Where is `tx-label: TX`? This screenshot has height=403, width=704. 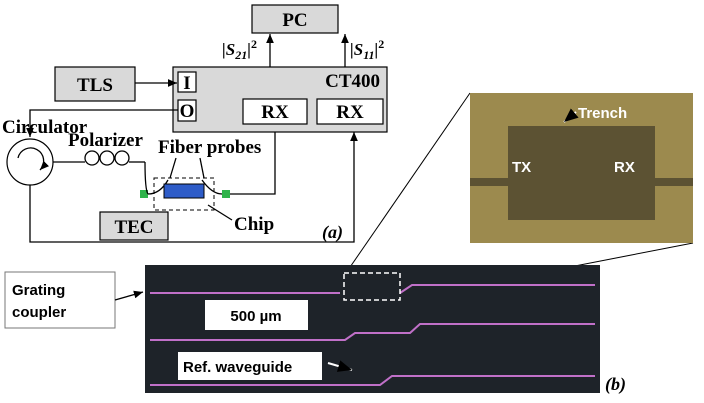
tx-label: TX is located at coordinates (521, 167).